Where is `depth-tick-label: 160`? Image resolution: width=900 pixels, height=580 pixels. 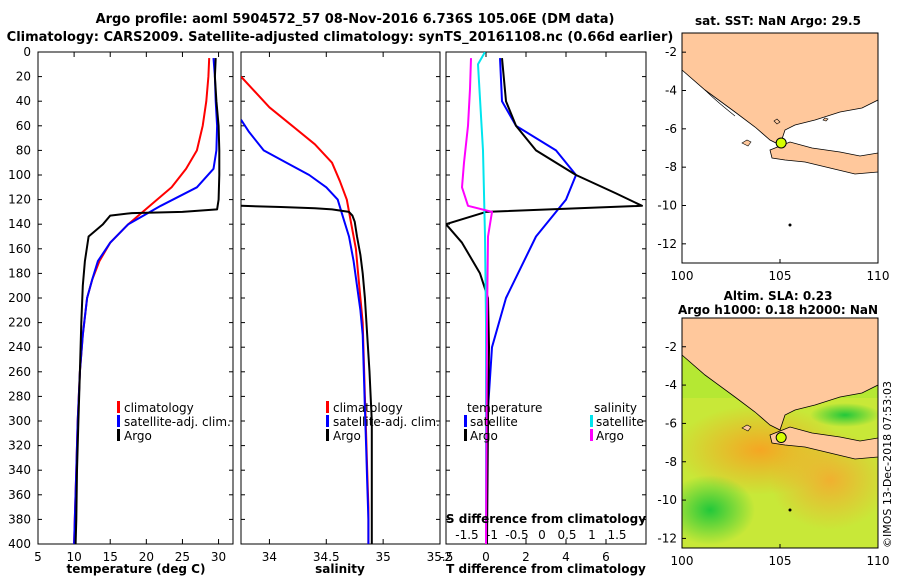 depth-tick-label: 160 is located at coordinates (19, 249).